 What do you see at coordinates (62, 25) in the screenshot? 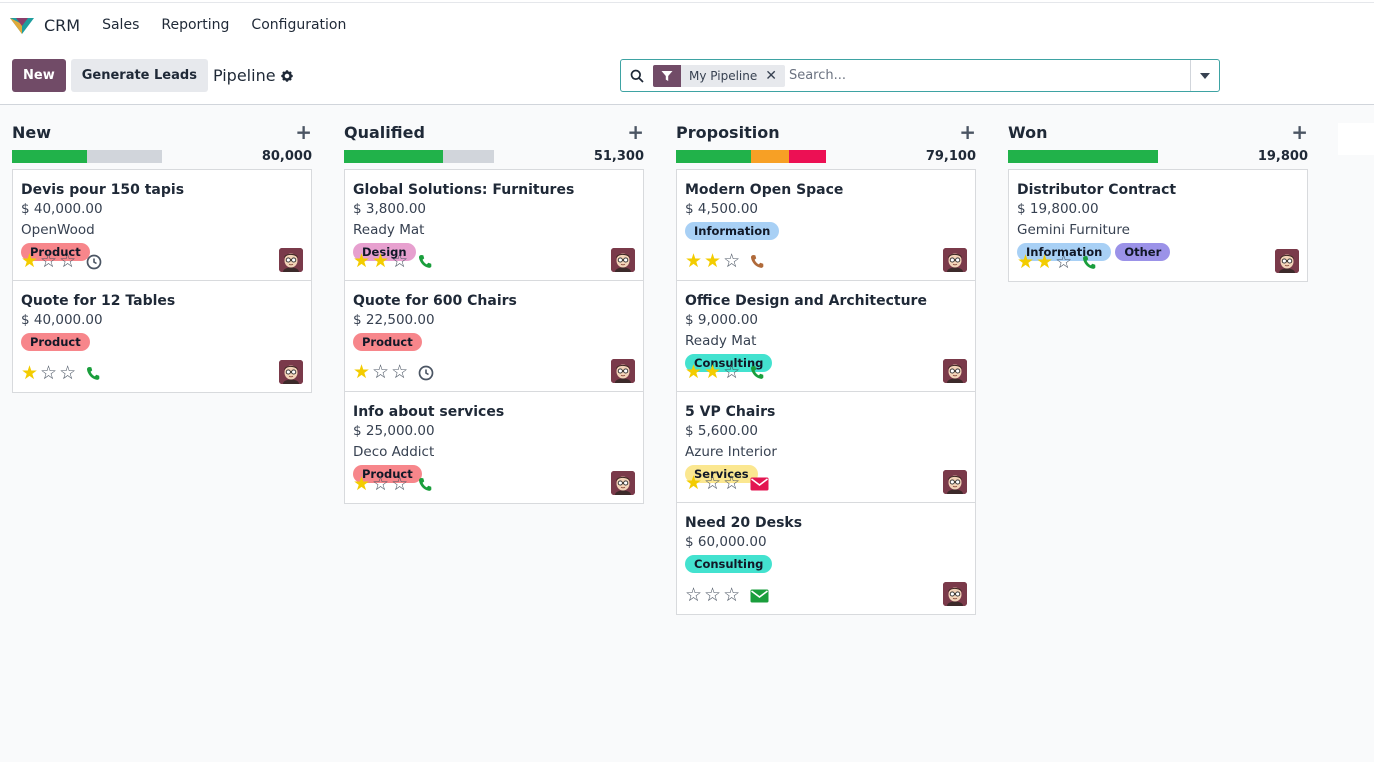
I see `app-name: CRM` at bounding box center [62, 25].